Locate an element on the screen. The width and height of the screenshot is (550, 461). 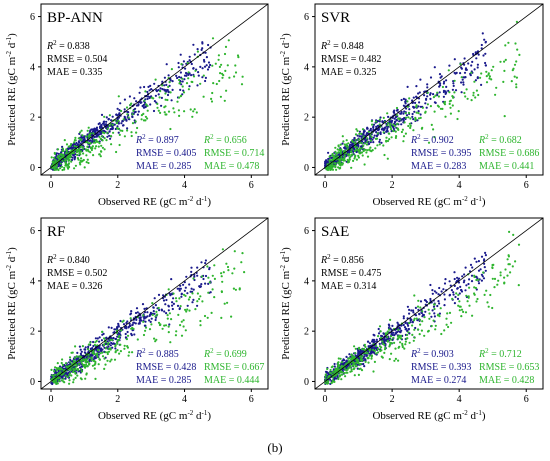
green-series-rmse: RMSE = 0.714 is located at coordinates (234, 153).